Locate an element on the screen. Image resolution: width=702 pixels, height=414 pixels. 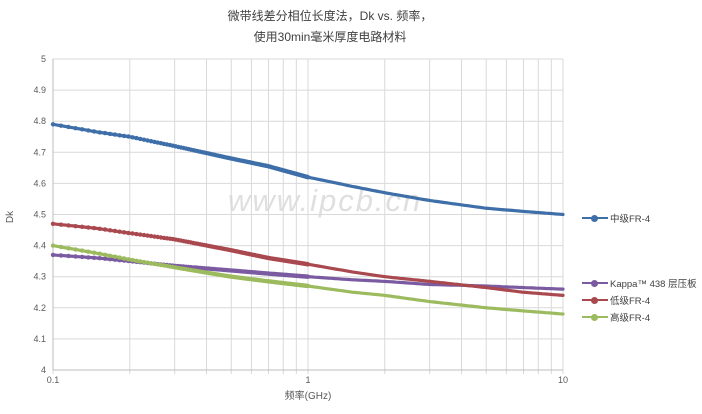
chart-title-line1: 微带线差分相位长度法，Dk vs. 频率， is located at coordinates (330, 16).